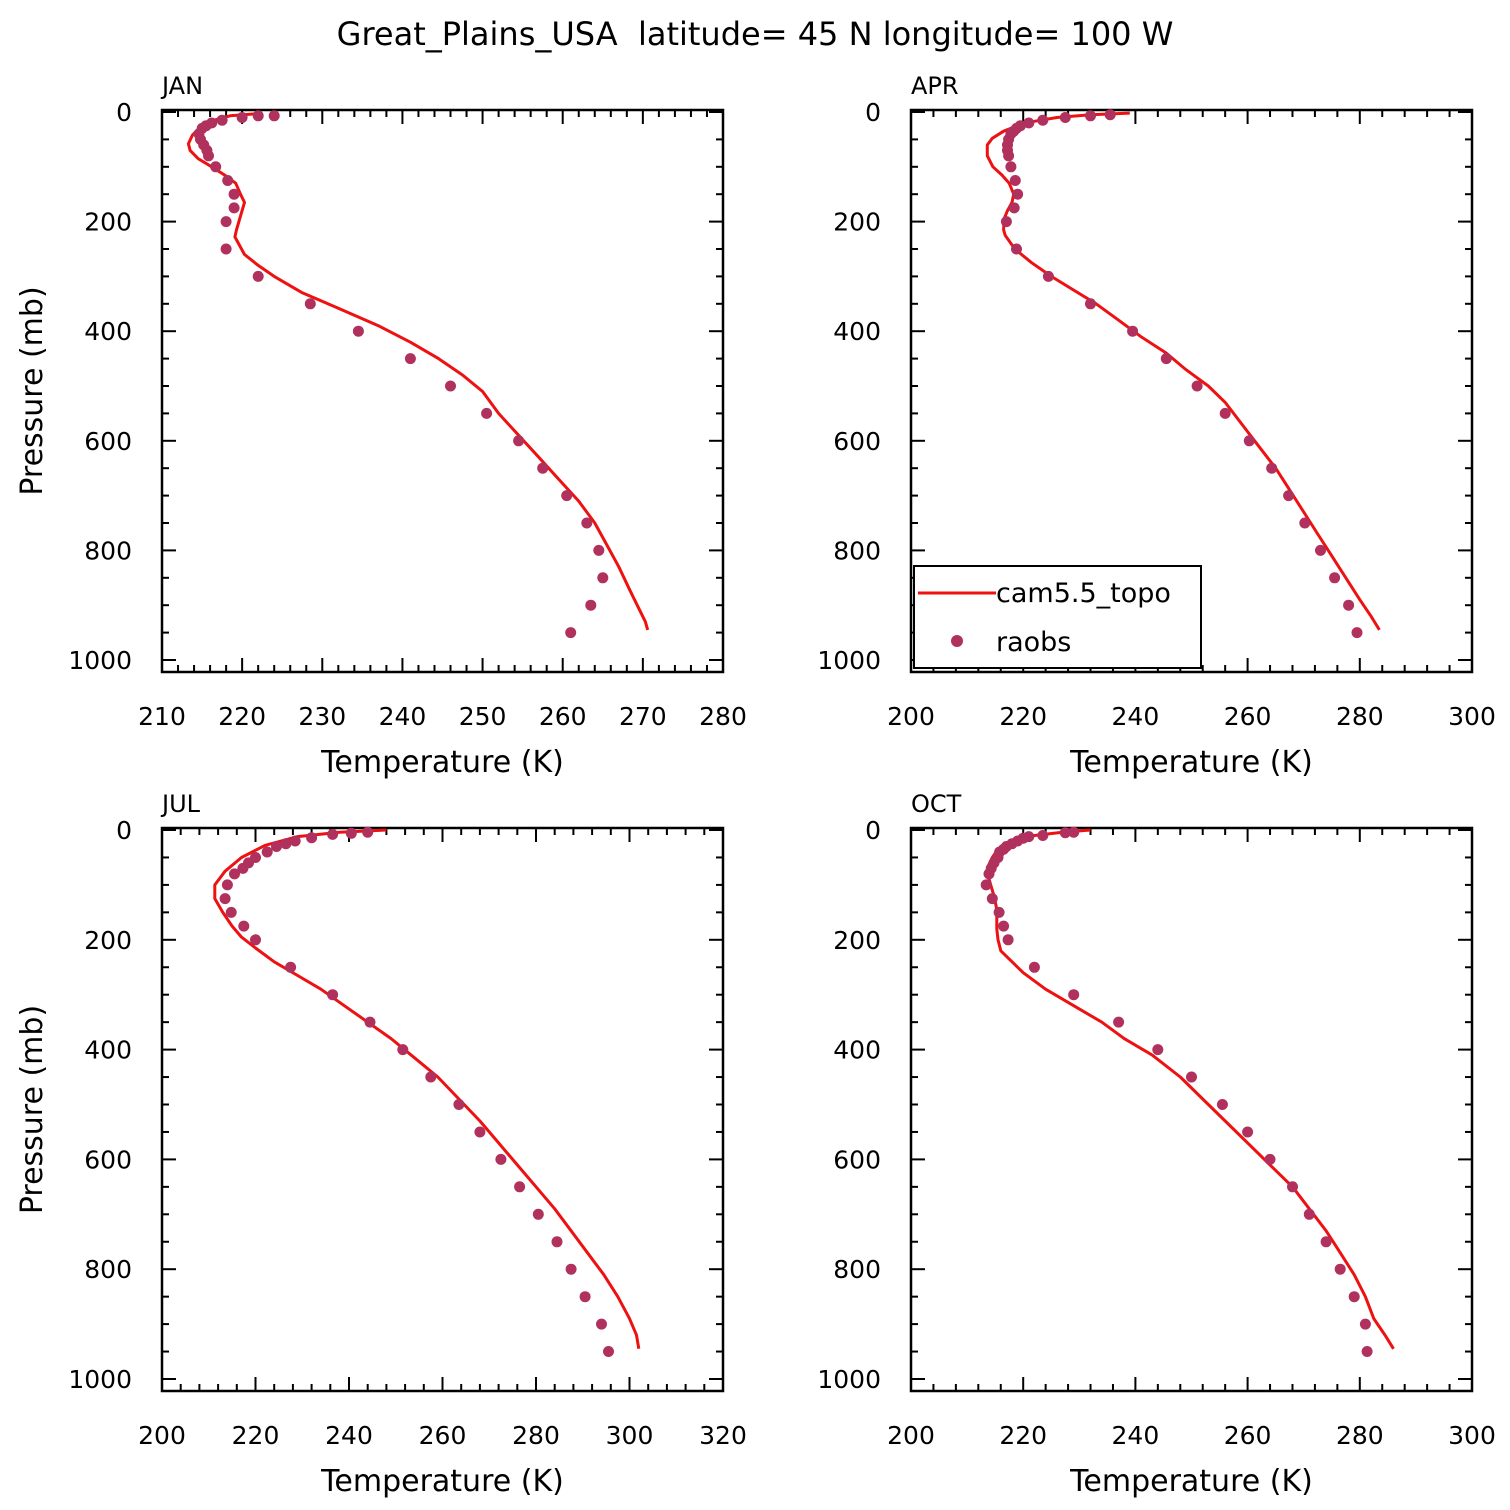  Describe the element at coordinates (108, 222) in the screenshot. I see `y-tick-label-jan: 200` at that location.